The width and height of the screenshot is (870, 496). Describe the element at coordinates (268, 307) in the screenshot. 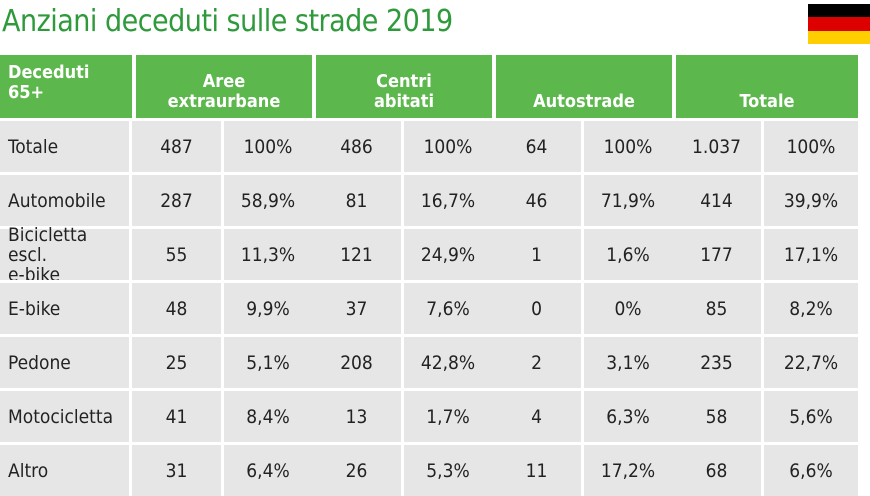

I see `table-cell: 9,9%` at that location.